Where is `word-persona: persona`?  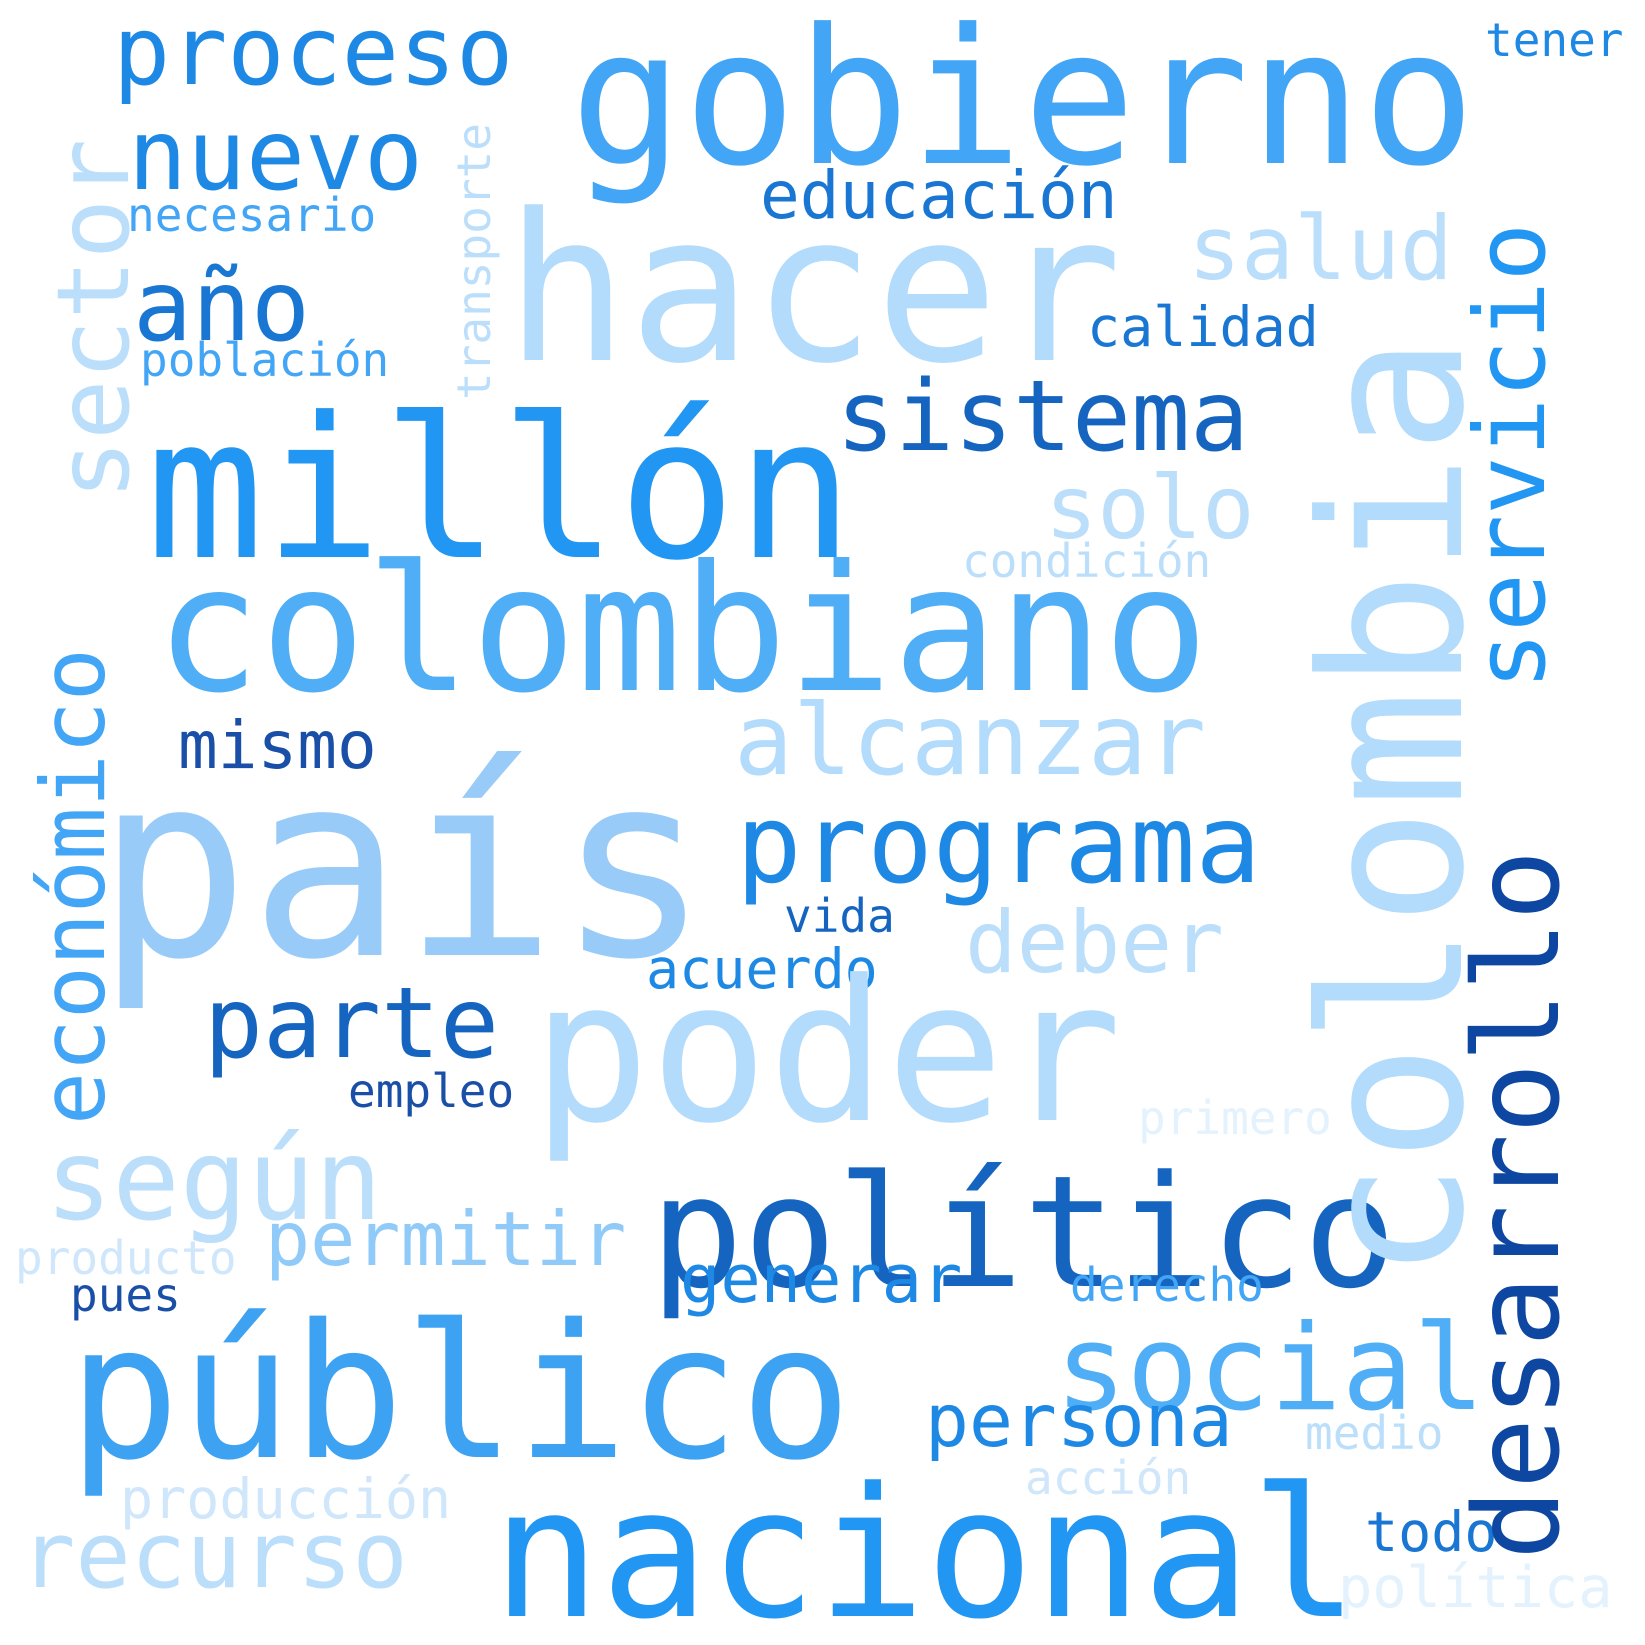
word-persona: persona is located at coordinates (1079, 1421).